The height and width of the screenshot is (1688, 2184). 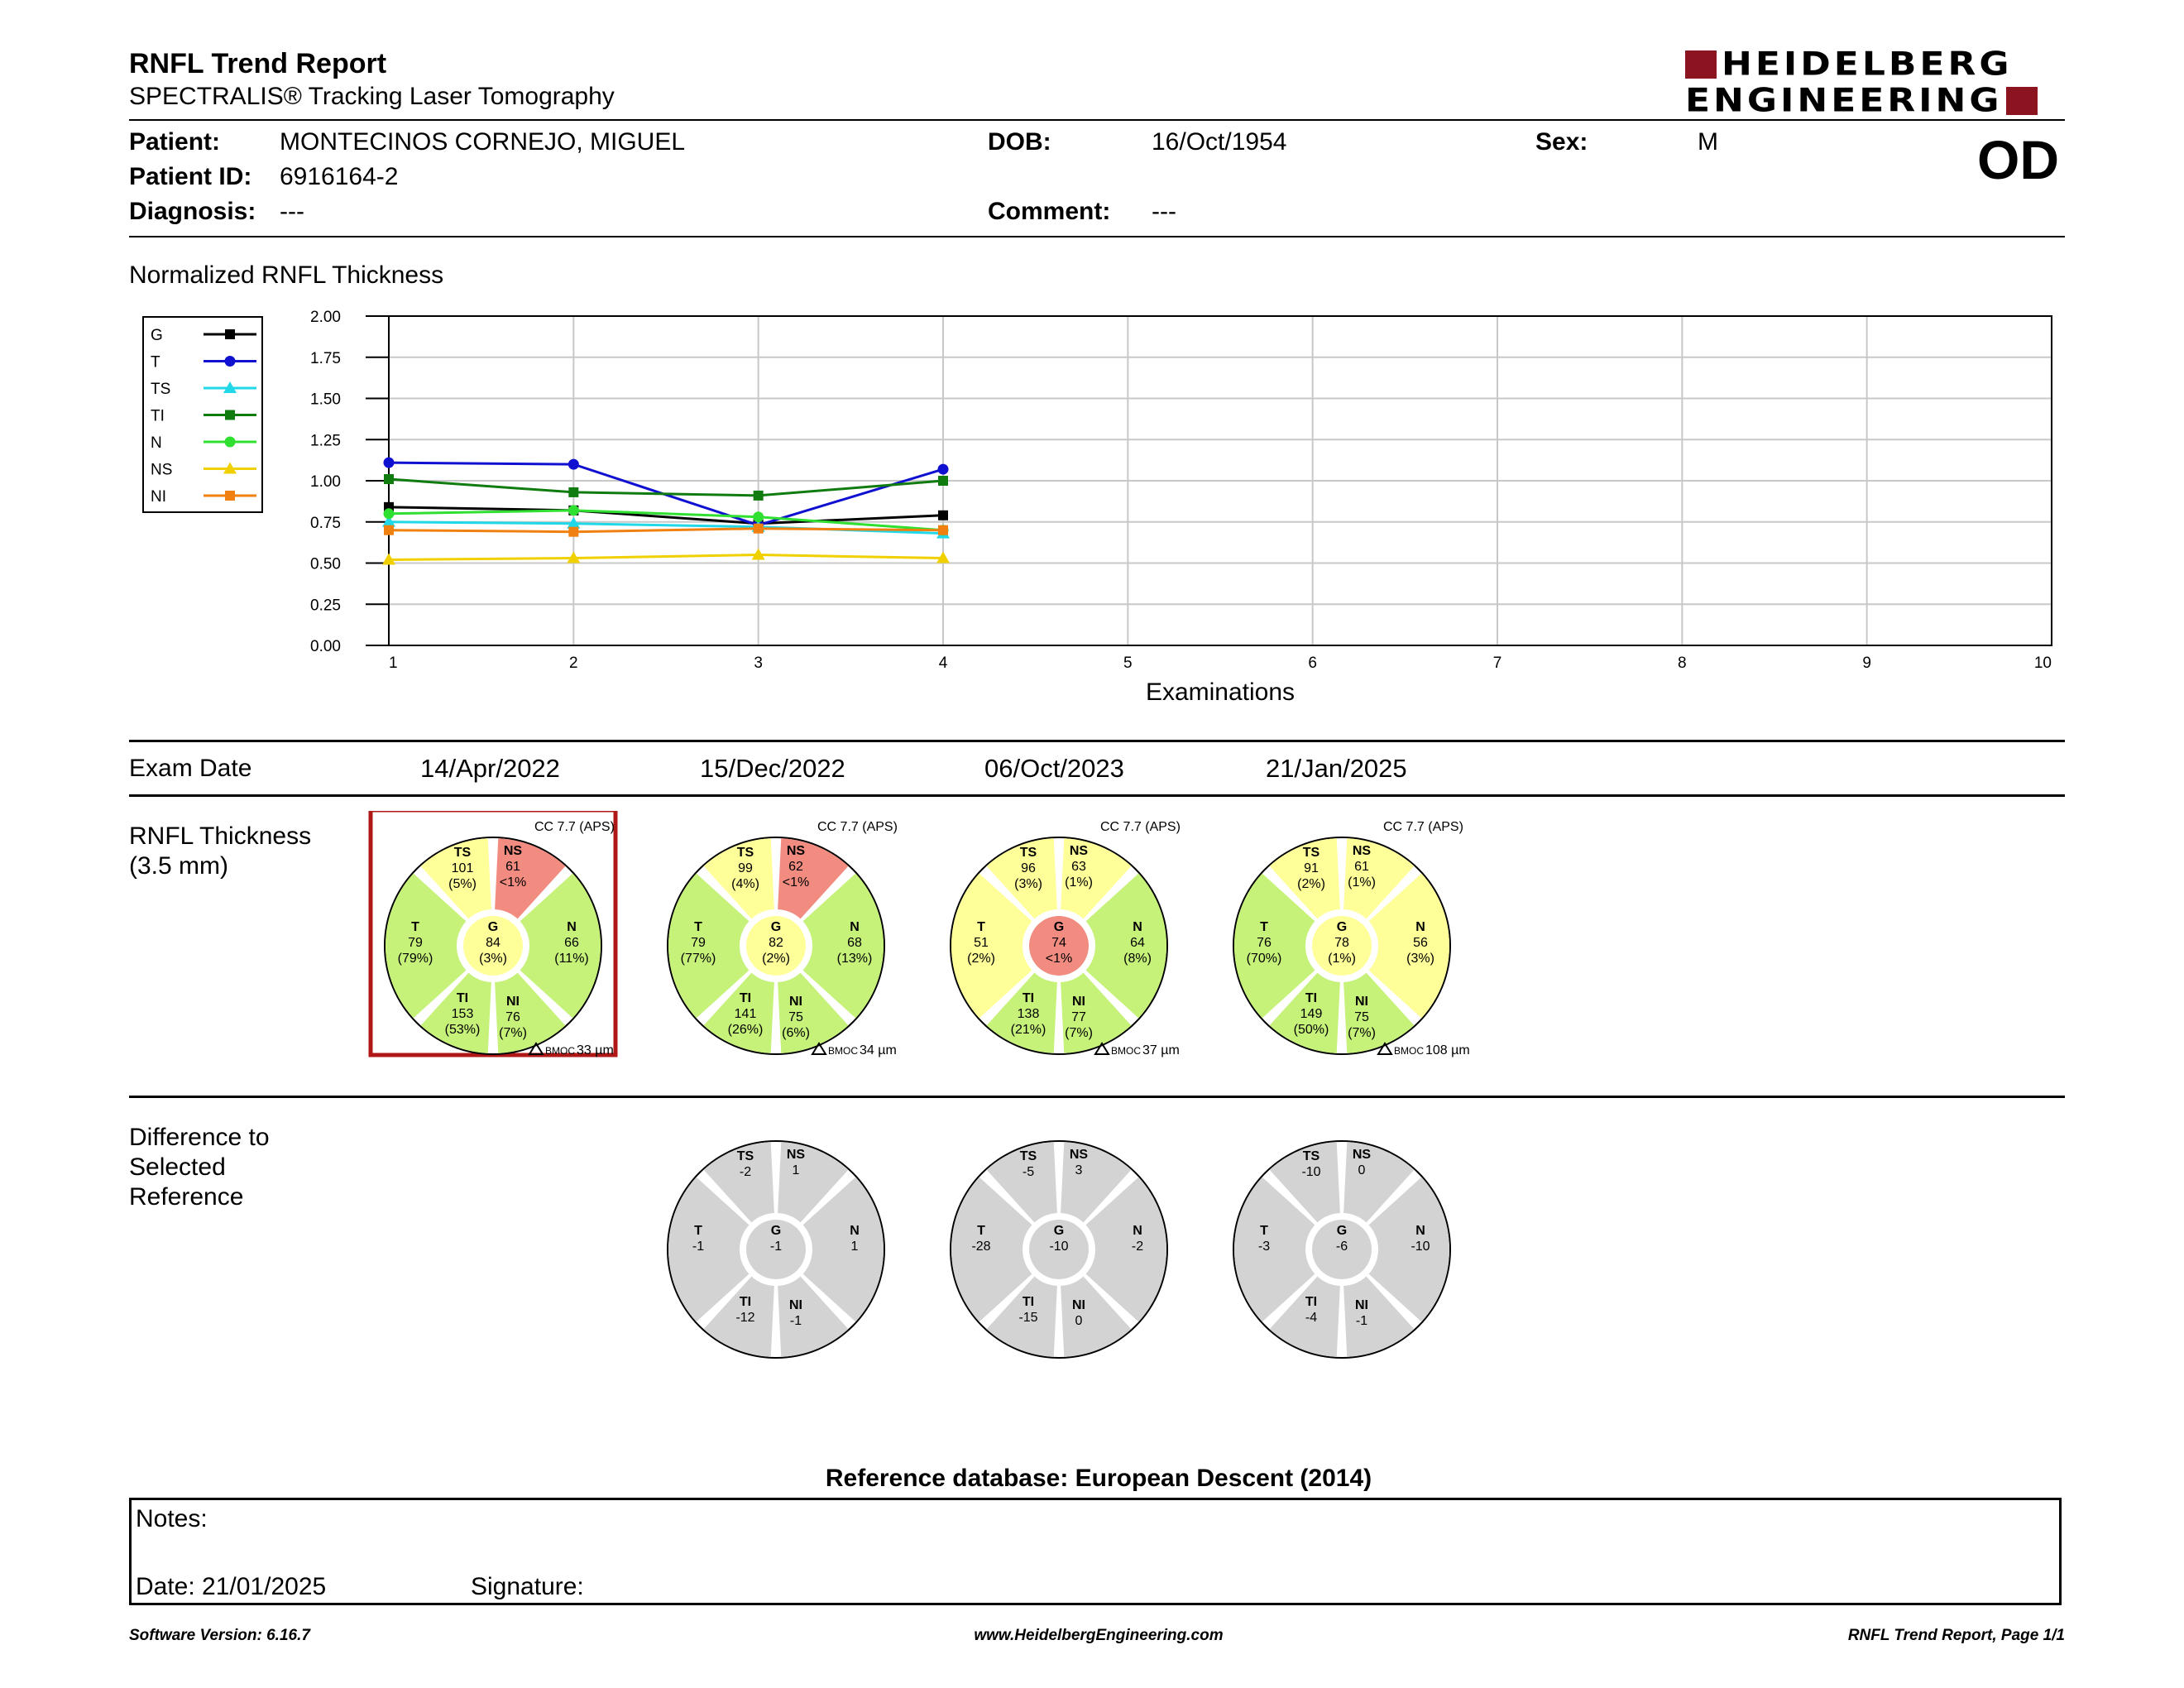 What do you see at coordinates (230, 387) in the screenshot?
I see `legend-marker-ts` at bounding box center [230, 387].